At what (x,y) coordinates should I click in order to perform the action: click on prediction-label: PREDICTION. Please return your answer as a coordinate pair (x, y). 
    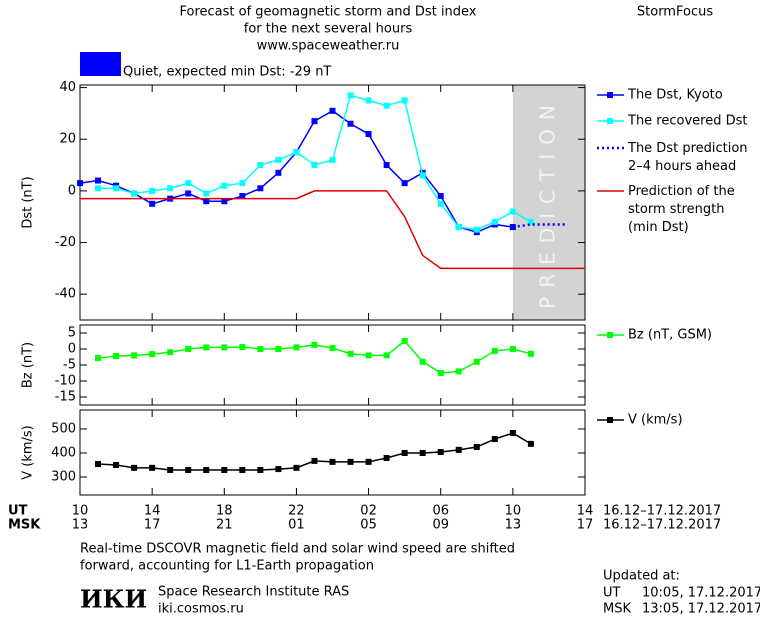
    Looking at the image, I should click on (547, 202).